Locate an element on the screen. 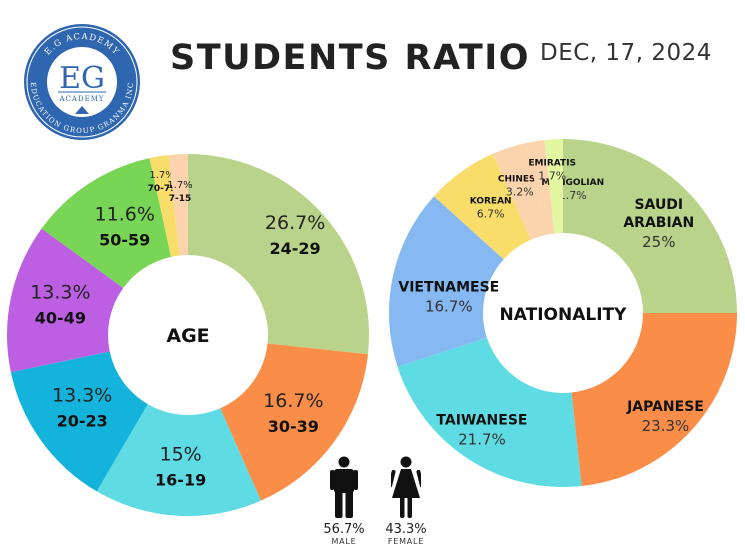 The height and width of the screenshot is (559, 745). slice-emiratis is located at coordinates (553, 186).